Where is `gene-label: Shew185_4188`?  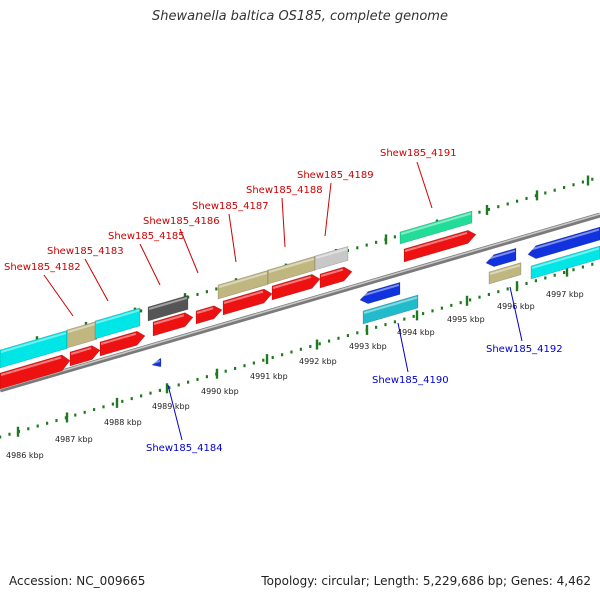 gene-label: Shew185_4188 is located at coordinates (284, 190).